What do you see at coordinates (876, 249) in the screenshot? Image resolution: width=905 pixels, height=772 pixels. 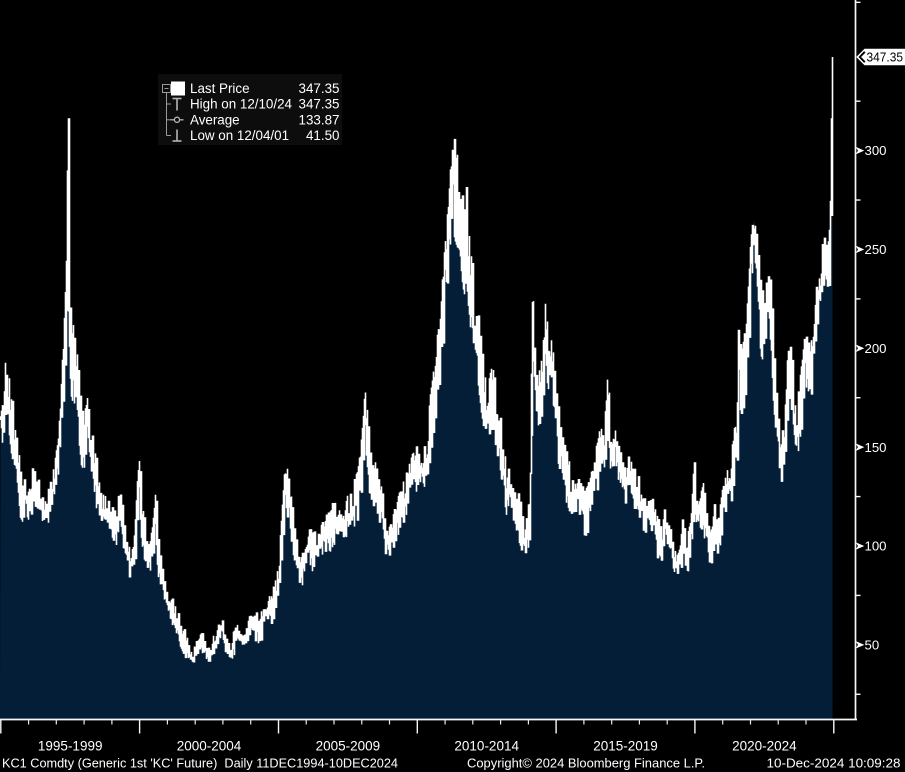 I see `svg-text: 250` at bounding box center [876, 249].